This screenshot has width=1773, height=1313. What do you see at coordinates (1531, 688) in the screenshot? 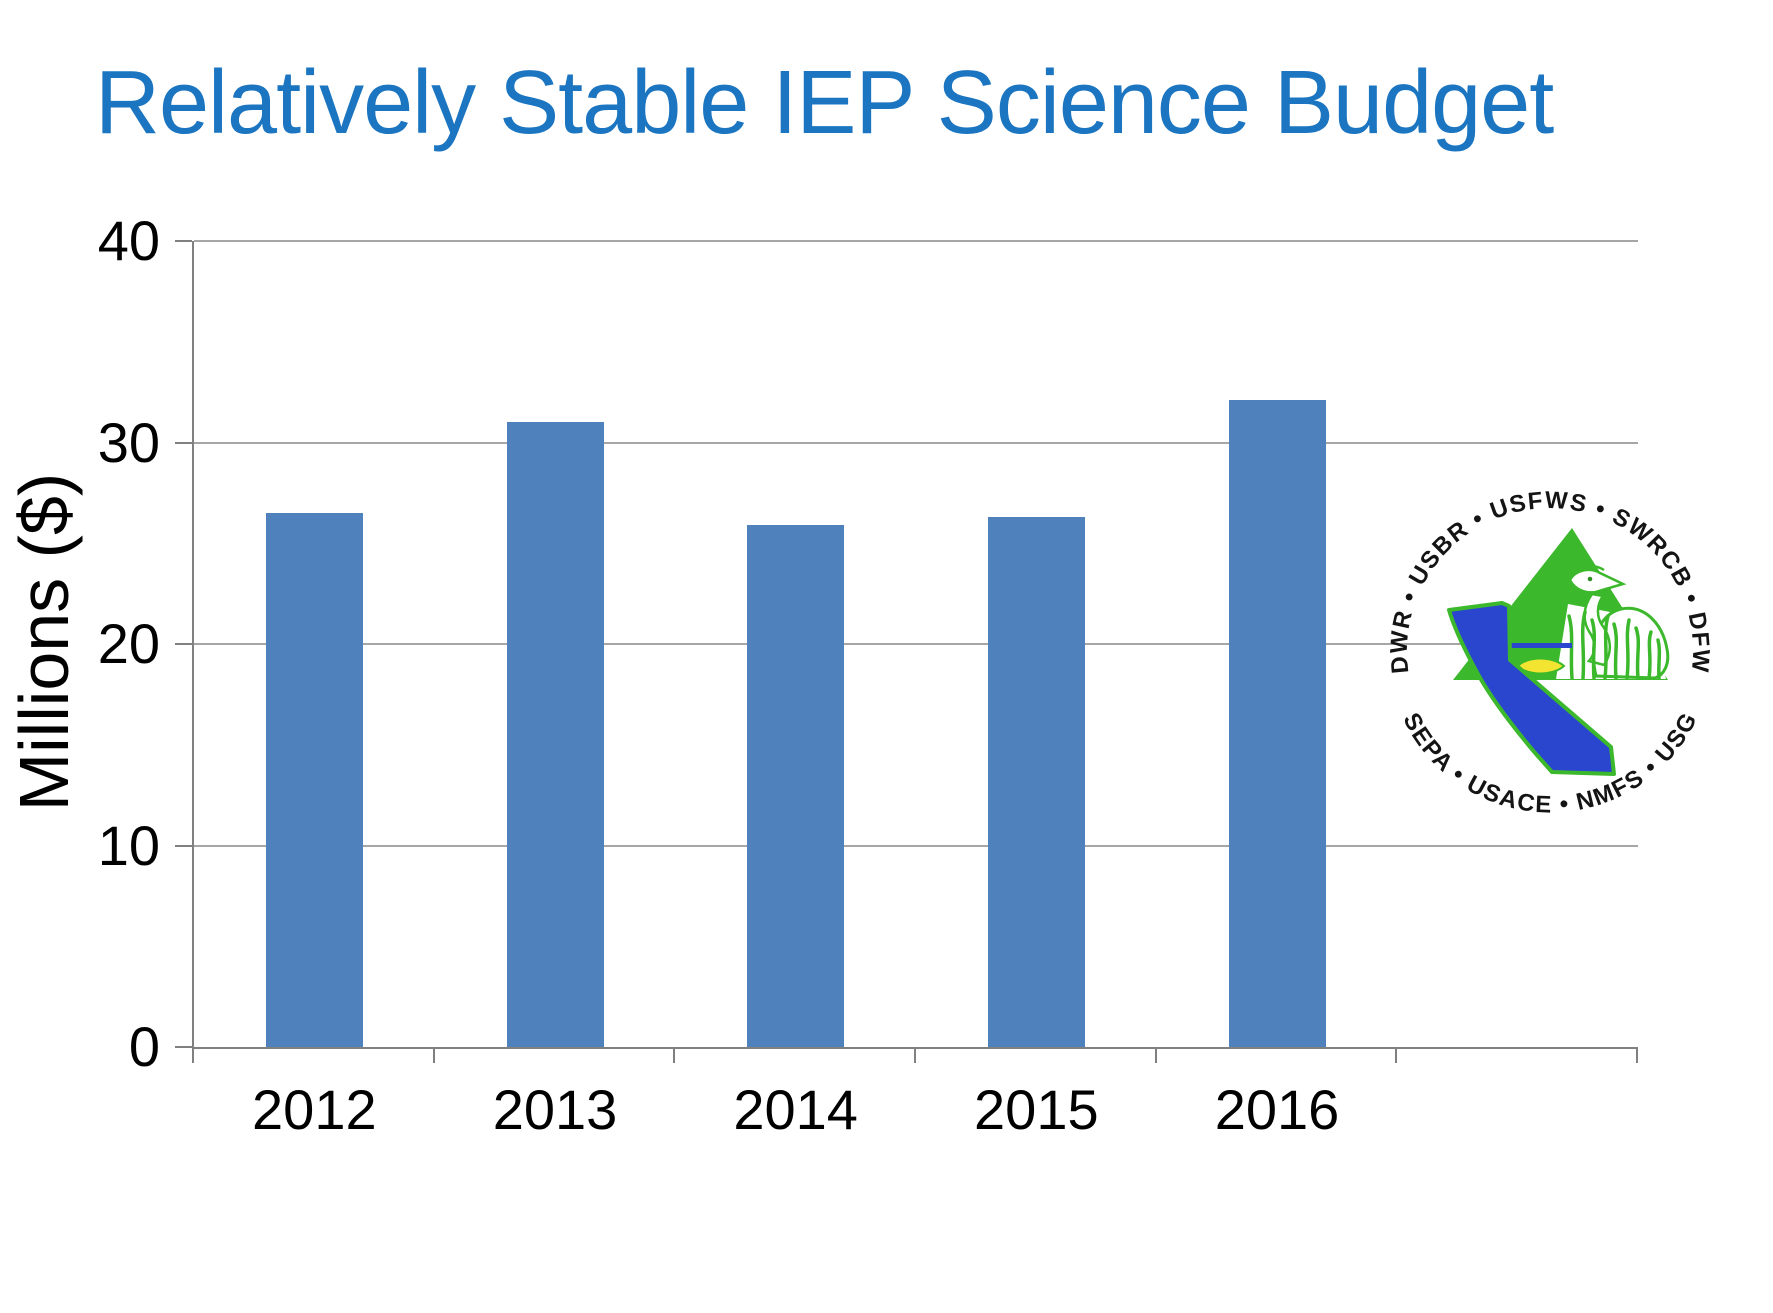
I see `logo-california-icon` at bounding box center [1531, 688].